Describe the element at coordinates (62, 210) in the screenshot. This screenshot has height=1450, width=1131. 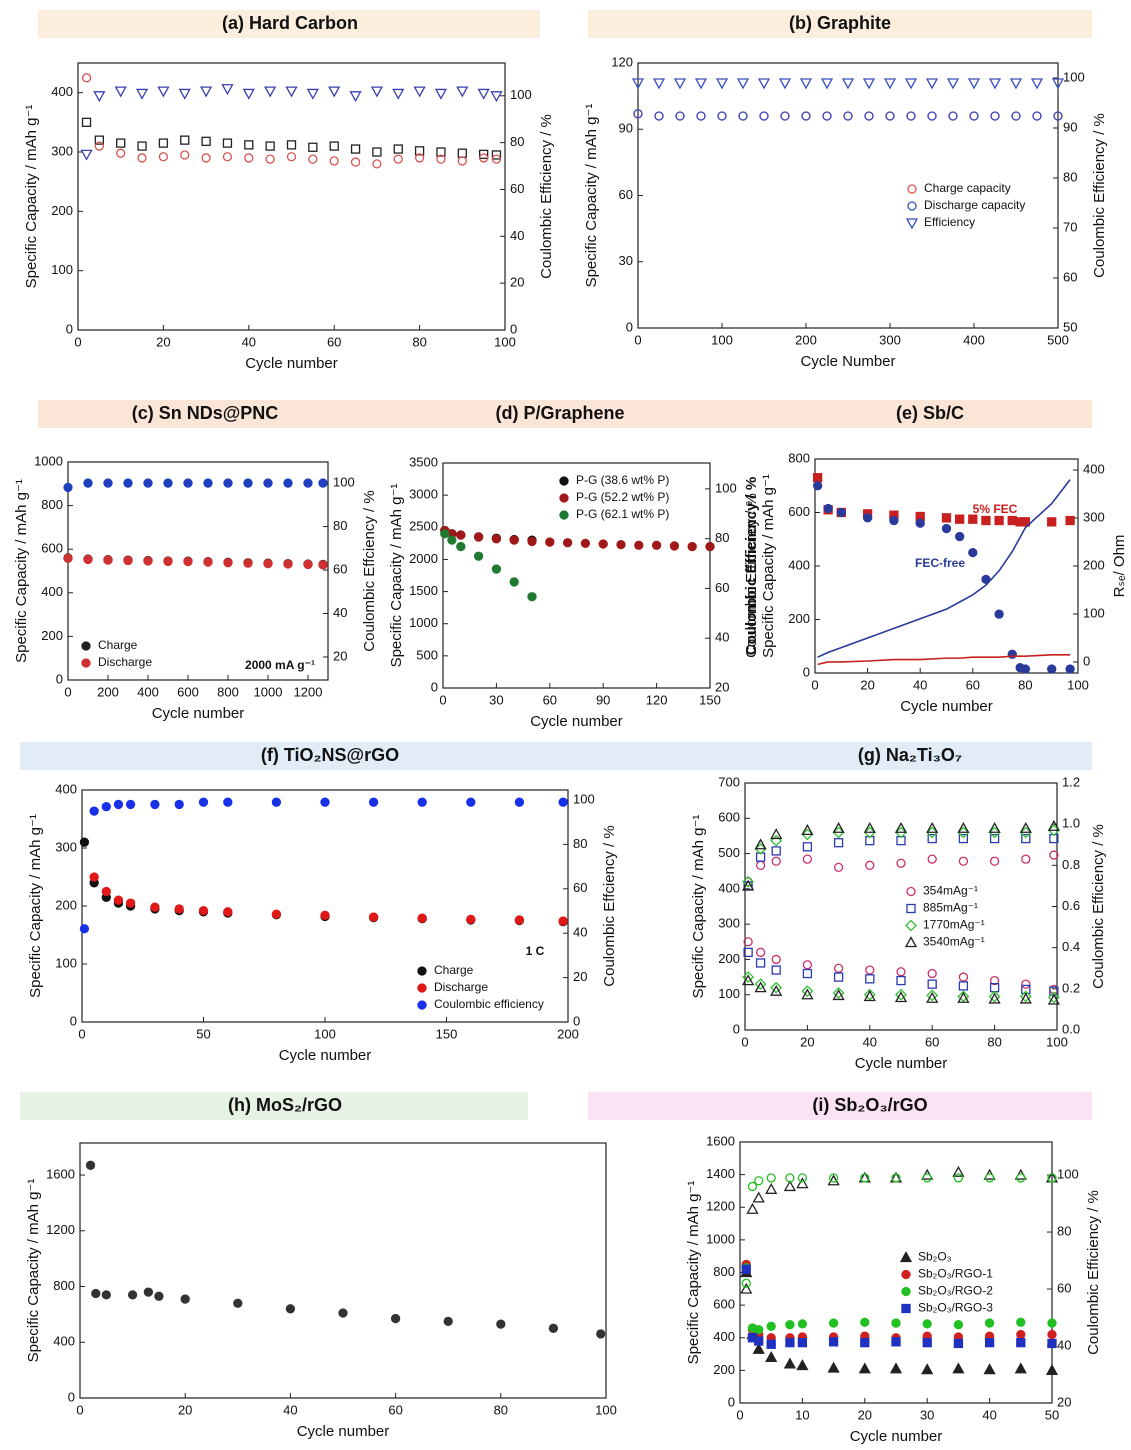
I see `y-tick-label: 200` at that location.